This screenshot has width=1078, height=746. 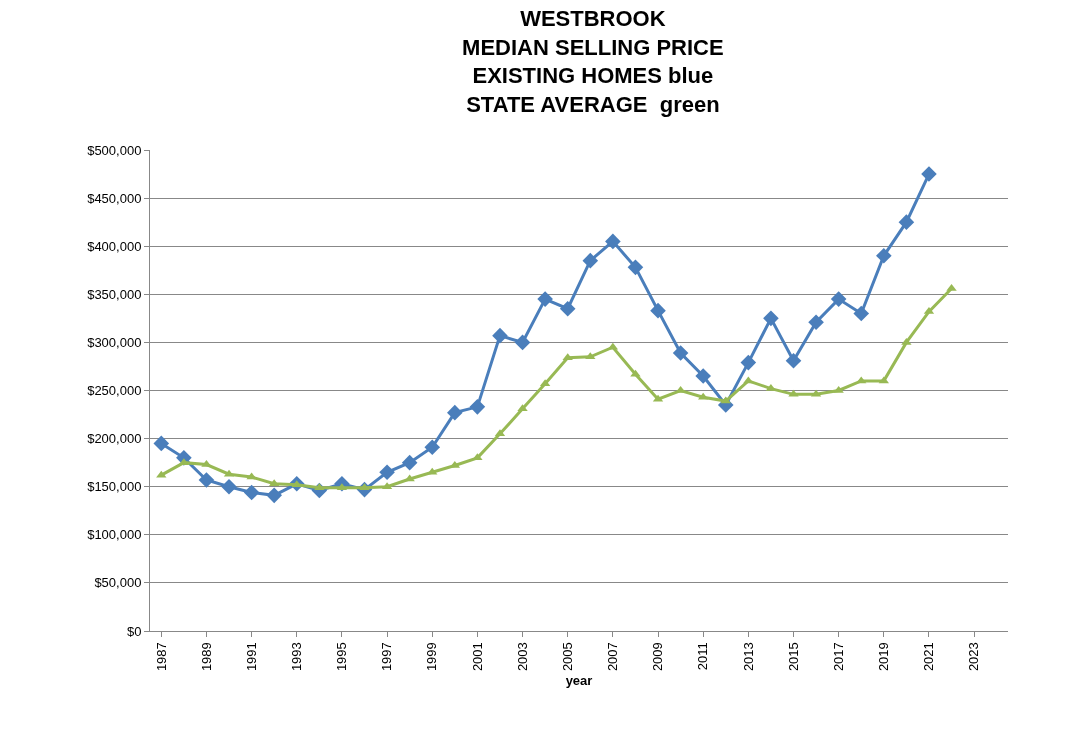 What do you see at coordinates (703, 656) in the screenshot?
I see `x-tick-label: 2011` at bounding box center [703, 656].